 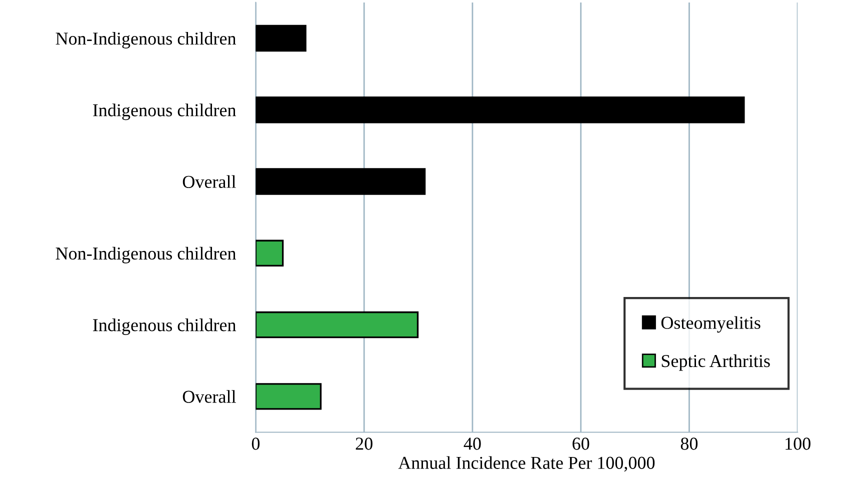 What do you see at coordinates (256, 444) in the screenshot?
I see `x-tick-label: 0` at bounding box center [256, 444].